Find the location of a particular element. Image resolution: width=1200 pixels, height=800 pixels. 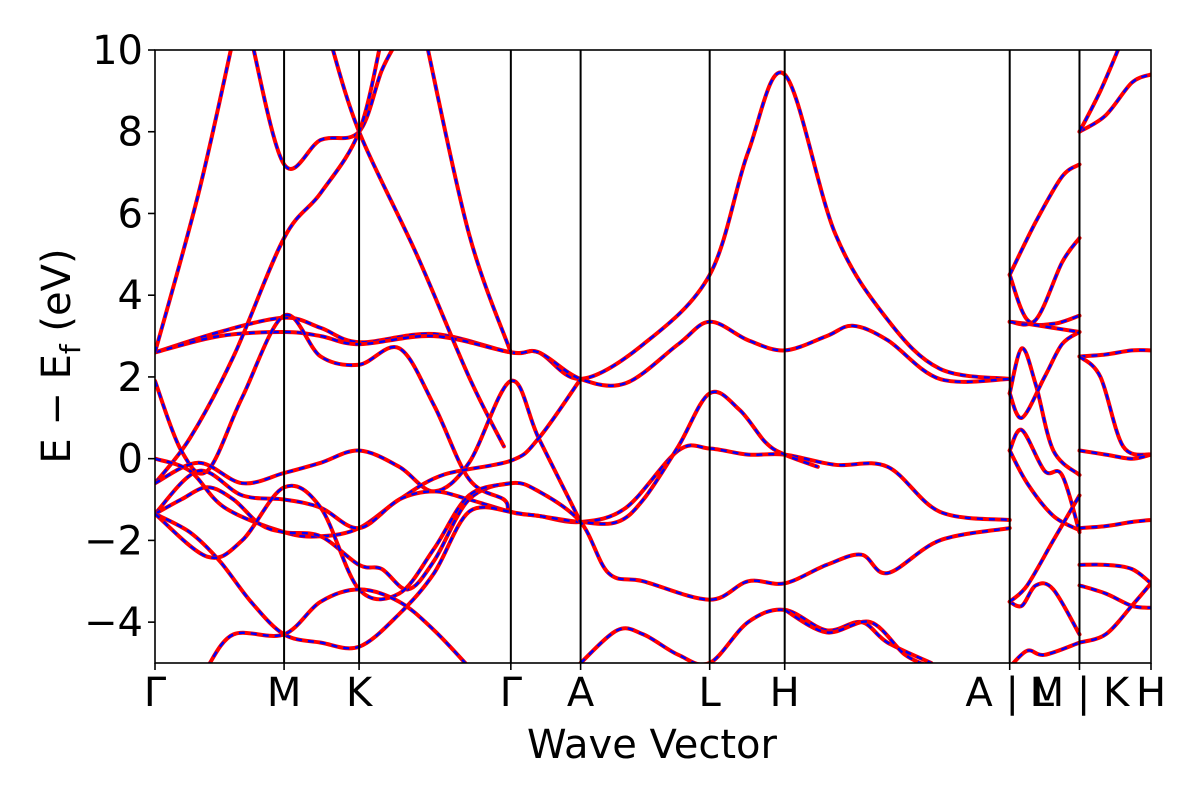

band-ac-overlay-line is located at coordinates (1114, 103).